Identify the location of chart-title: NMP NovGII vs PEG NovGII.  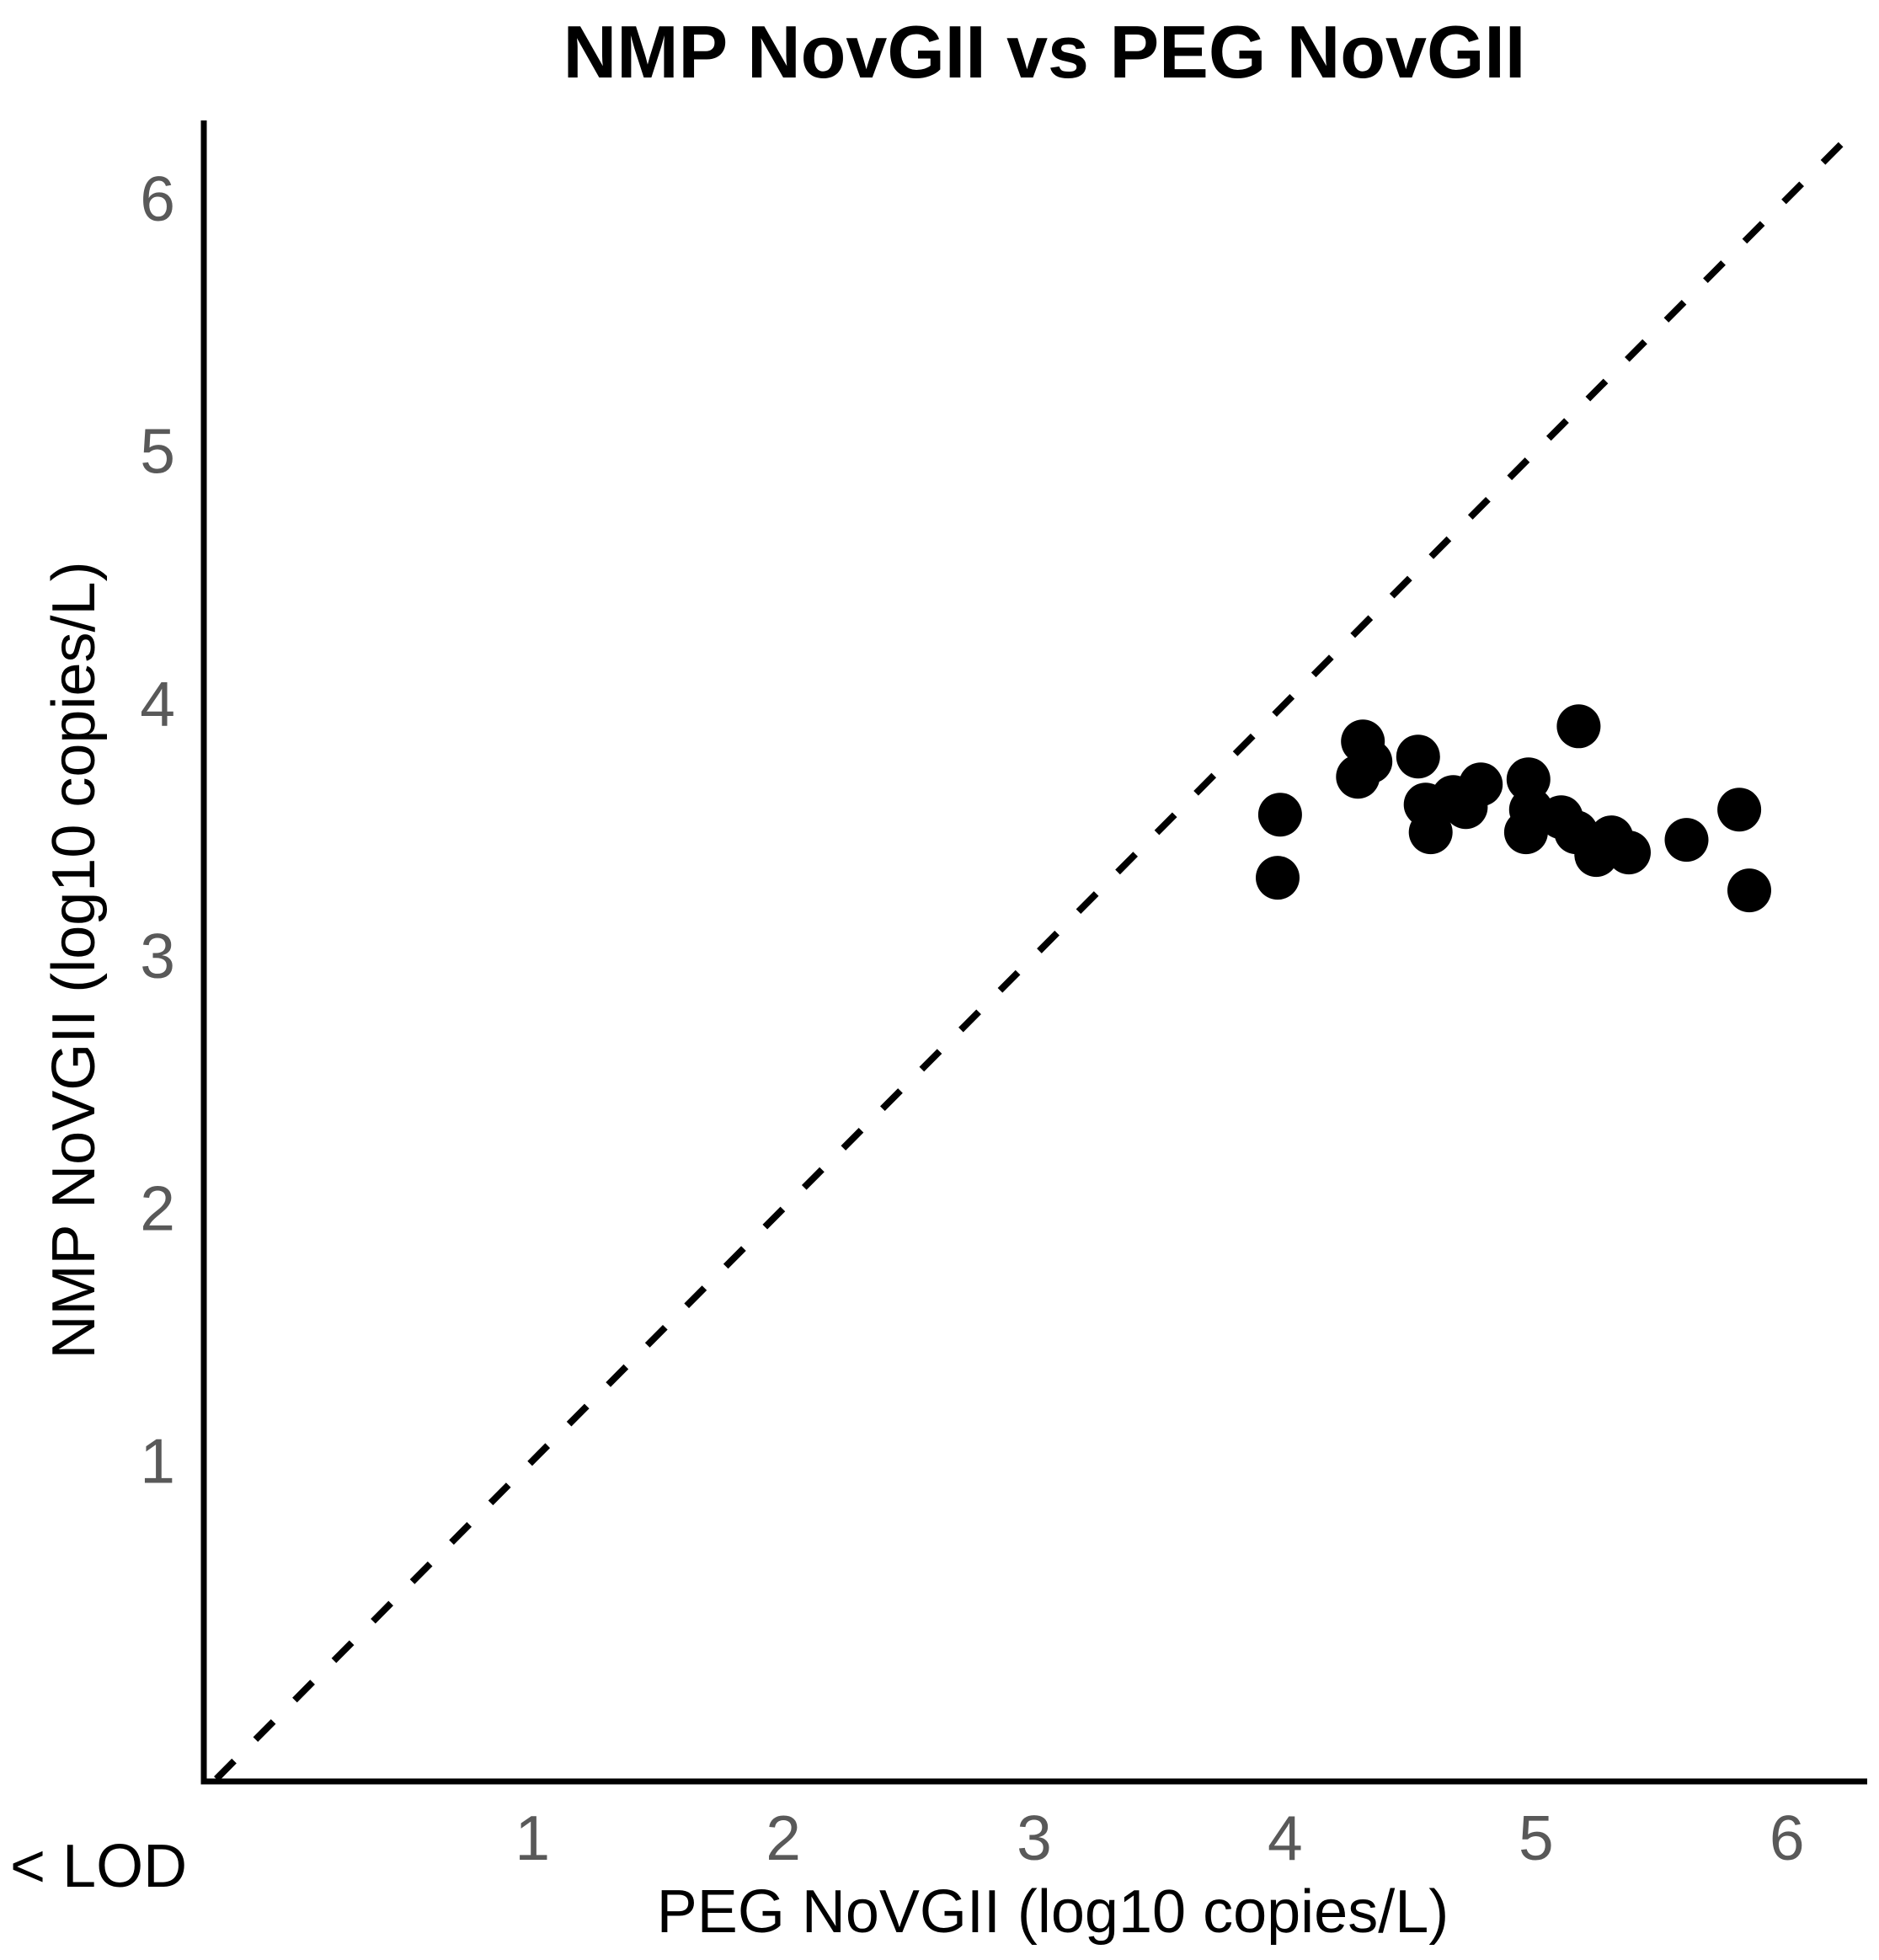
(1044, 51).